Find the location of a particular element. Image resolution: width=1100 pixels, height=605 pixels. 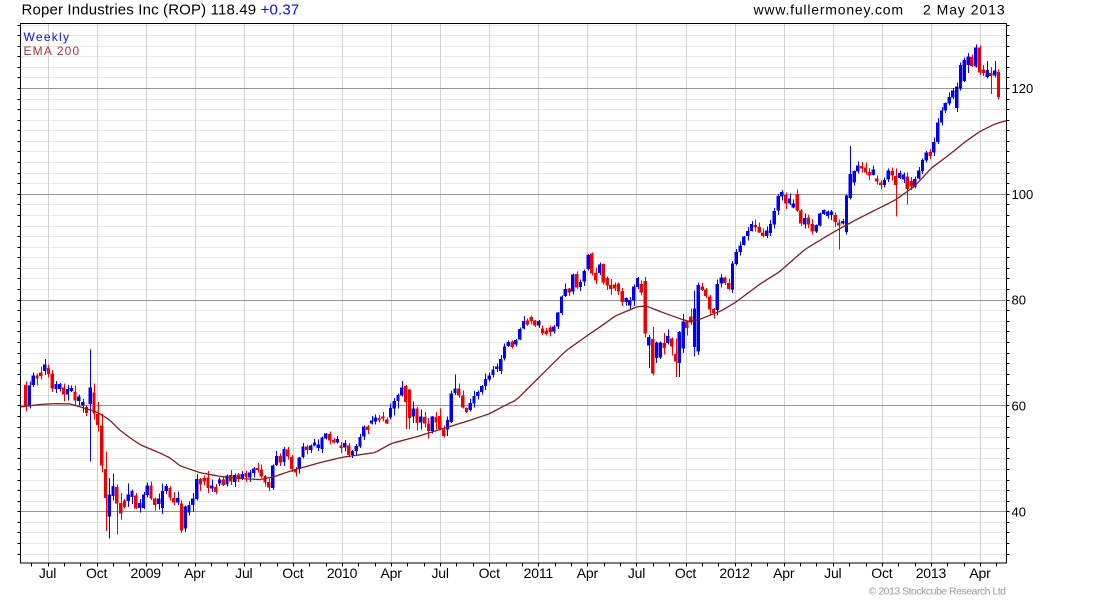

svg-text: 120 is located at coordinates (1023, 88).